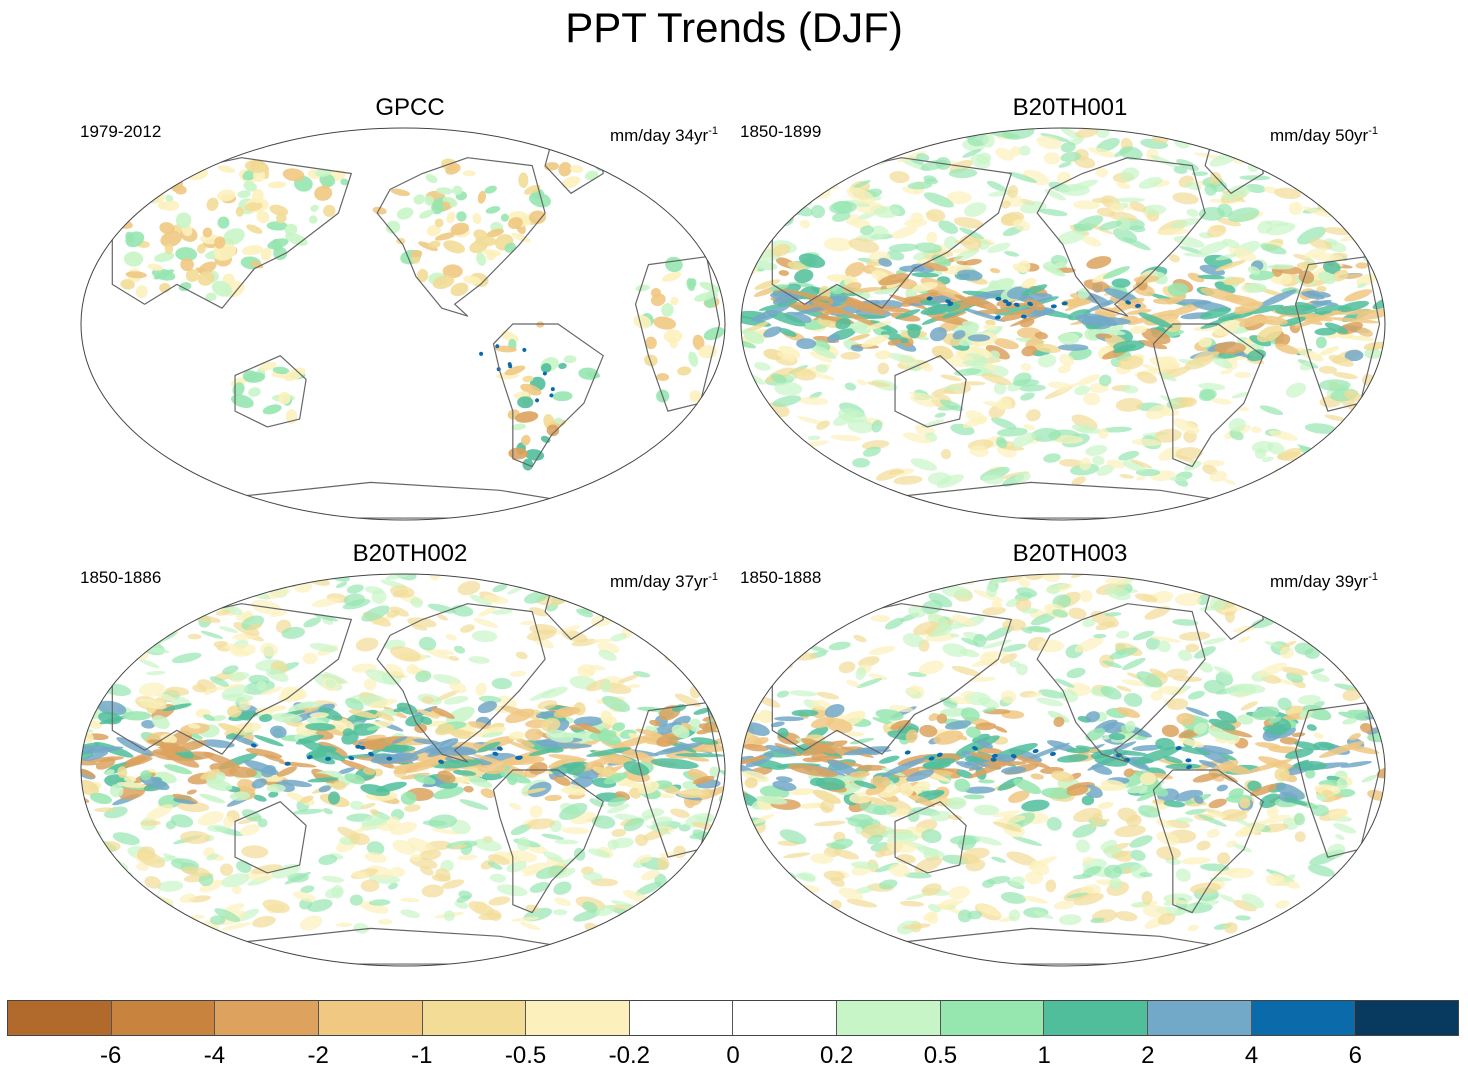 Image resolution: width=1468 pixels, height=1074 pixels. What do you see at coordinates (578, 1018) in the screenshot?
I see `colorbar-swatch` at bounding box center [578, 1018].